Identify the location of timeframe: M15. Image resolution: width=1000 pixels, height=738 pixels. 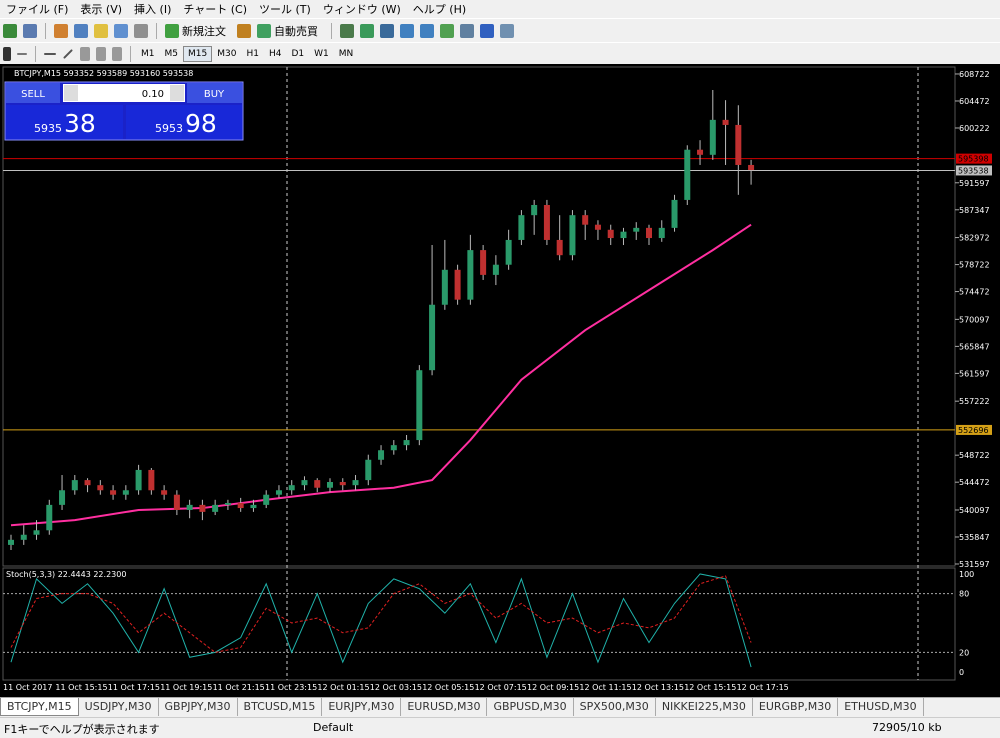
(198, 53).